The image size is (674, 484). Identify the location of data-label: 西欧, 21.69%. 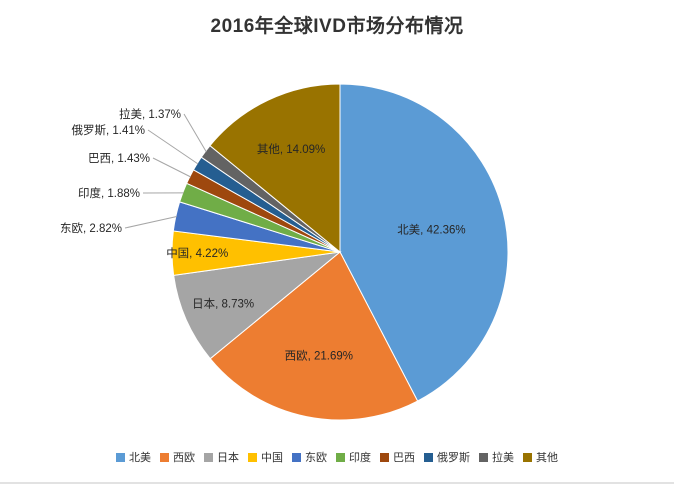
(319, 356).